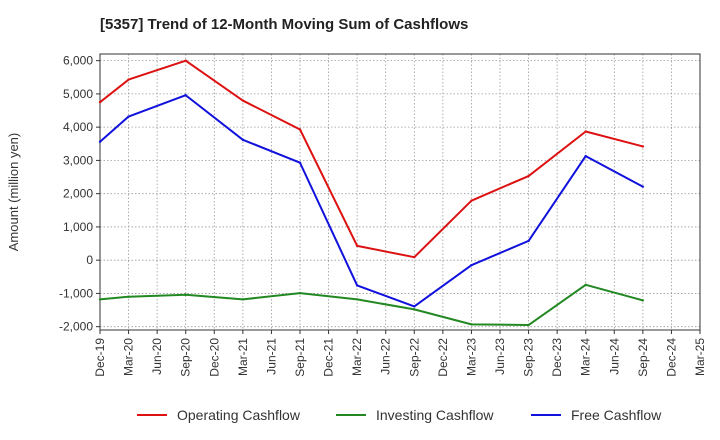 The image size is (720, 440). I want to click on legend-item-free-cashflow: Free Cashflow, so click(596, 415).